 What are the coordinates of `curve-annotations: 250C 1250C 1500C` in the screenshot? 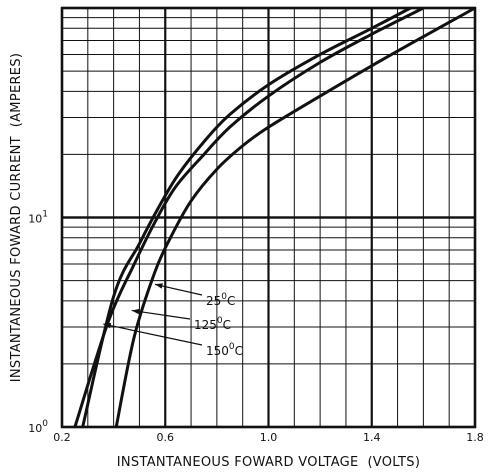 It's located at (173, 320).